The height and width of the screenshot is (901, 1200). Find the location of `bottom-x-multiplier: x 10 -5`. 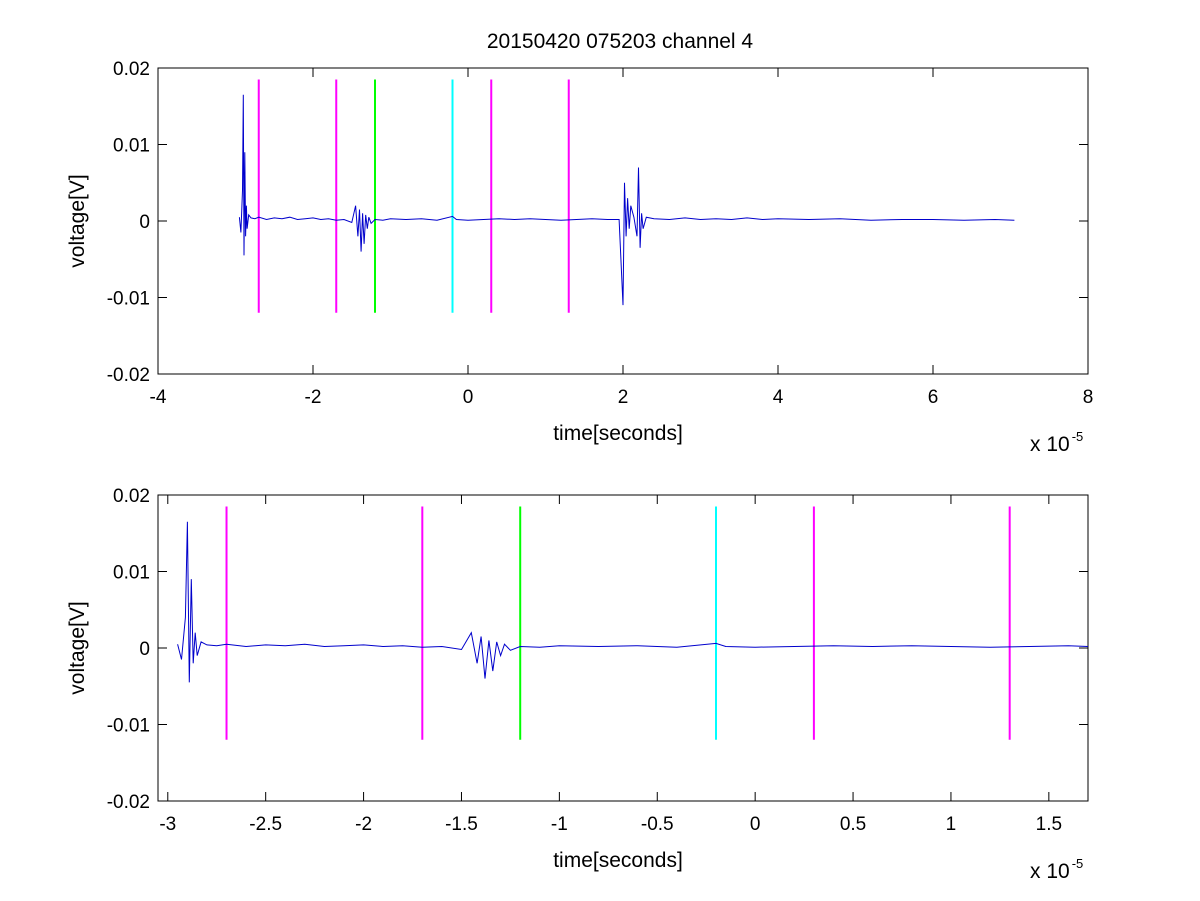

bottom-x-multiplier: x 10 -5 is located at coordinates (1056, 869).